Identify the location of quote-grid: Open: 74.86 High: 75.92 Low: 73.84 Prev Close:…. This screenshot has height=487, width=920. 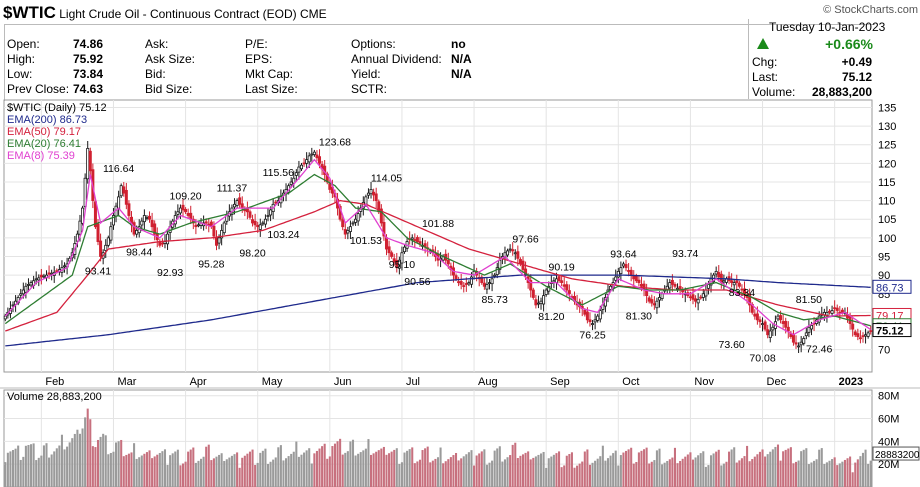
(439, 62).